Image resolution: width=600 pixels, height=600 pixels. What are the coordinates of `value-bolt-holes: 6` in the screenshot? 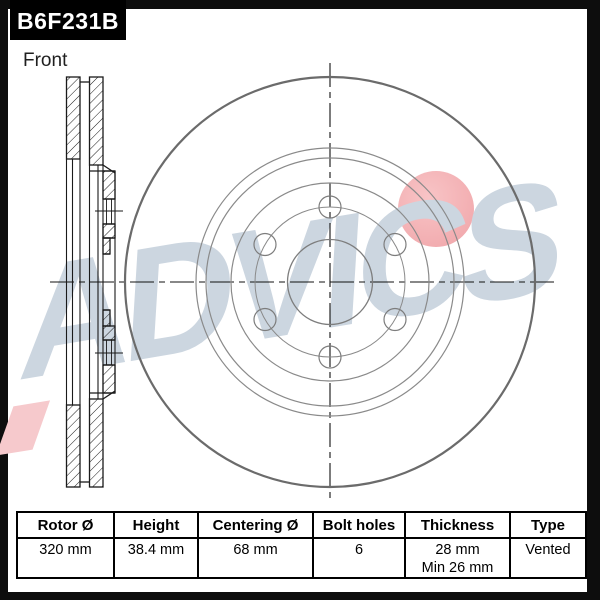 It's located at (359, 558).